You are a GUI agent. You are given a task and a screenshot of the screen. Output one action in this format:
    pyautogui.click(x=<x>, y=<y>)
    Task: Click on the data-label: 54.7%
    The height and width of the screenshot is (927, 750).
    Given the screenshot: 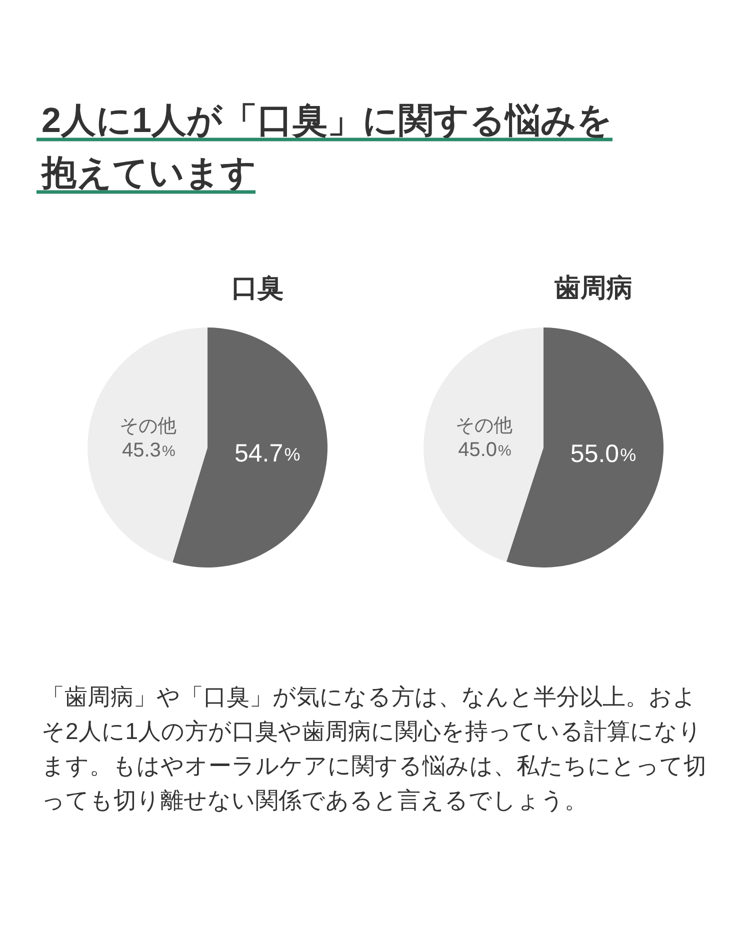 What is the action you would take?
    pyautogui.click(x=267, y=453)
    